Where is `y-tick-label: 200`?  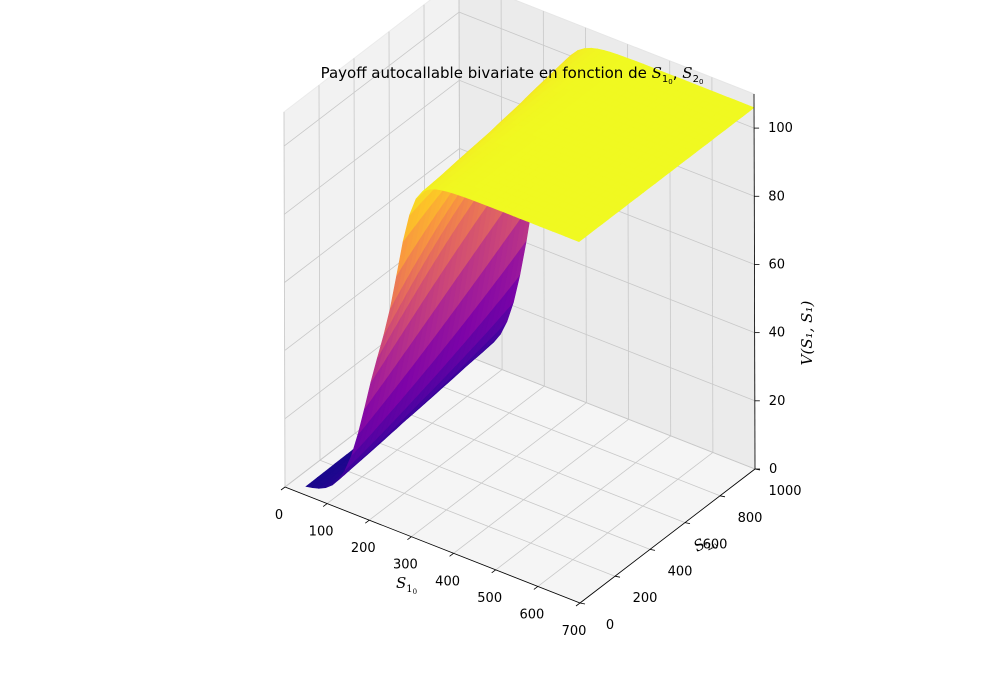 y-tick-label: 200 is located at coordinates (645, 598).